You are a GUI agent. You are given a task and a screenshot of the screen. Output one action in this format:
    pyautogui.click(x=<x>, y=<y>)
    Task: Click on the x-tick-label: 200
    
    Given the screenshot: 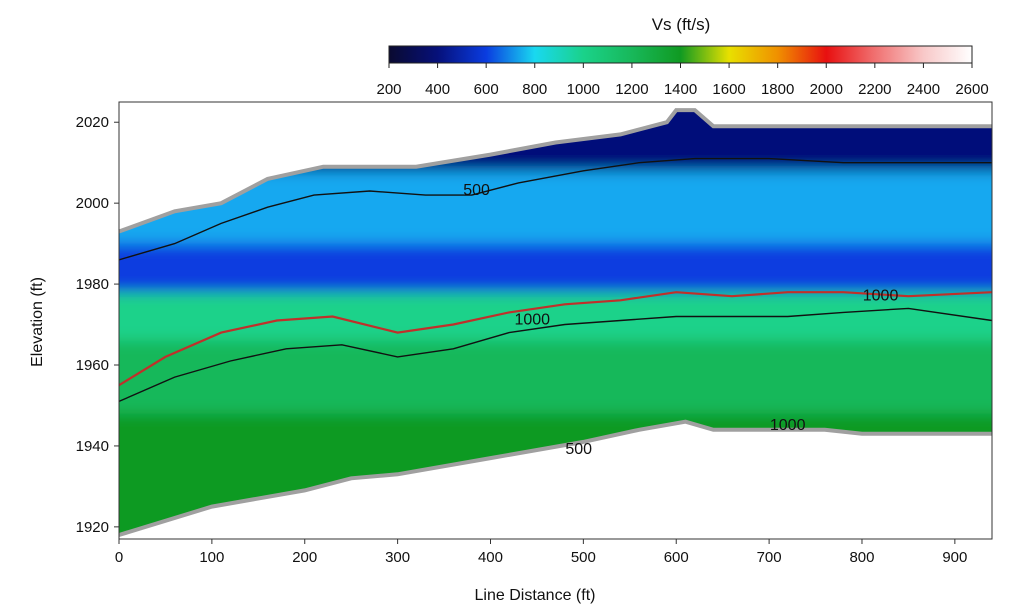 What is the action you would take?
    pyautogui.click(x=304, y=557)
    